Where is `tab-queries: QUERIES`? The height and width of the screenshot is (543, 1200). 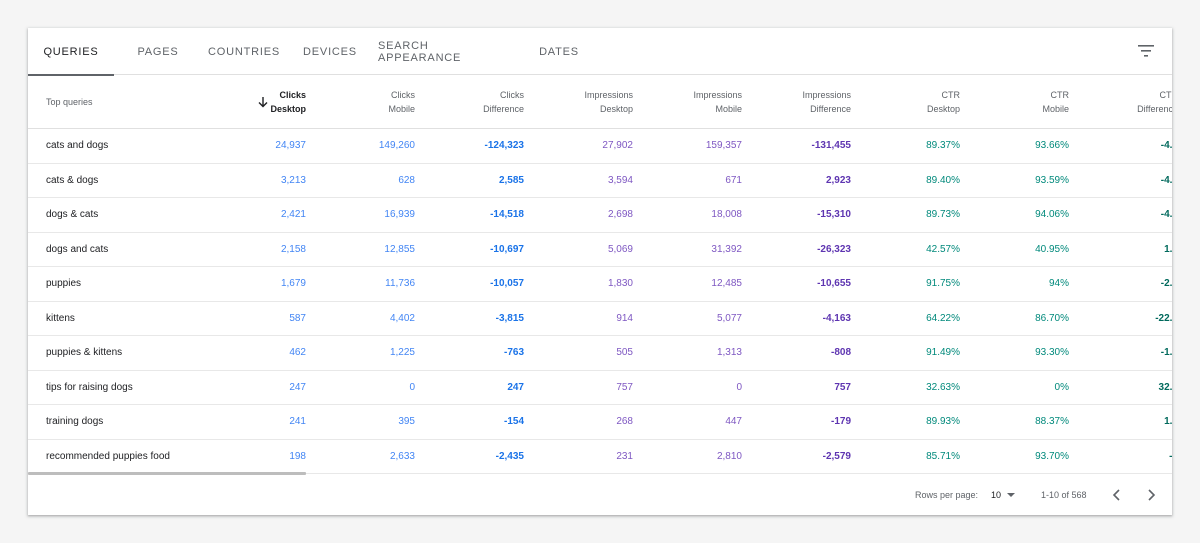
tab-queries: QUERIES is located at coordinates (71, 52).